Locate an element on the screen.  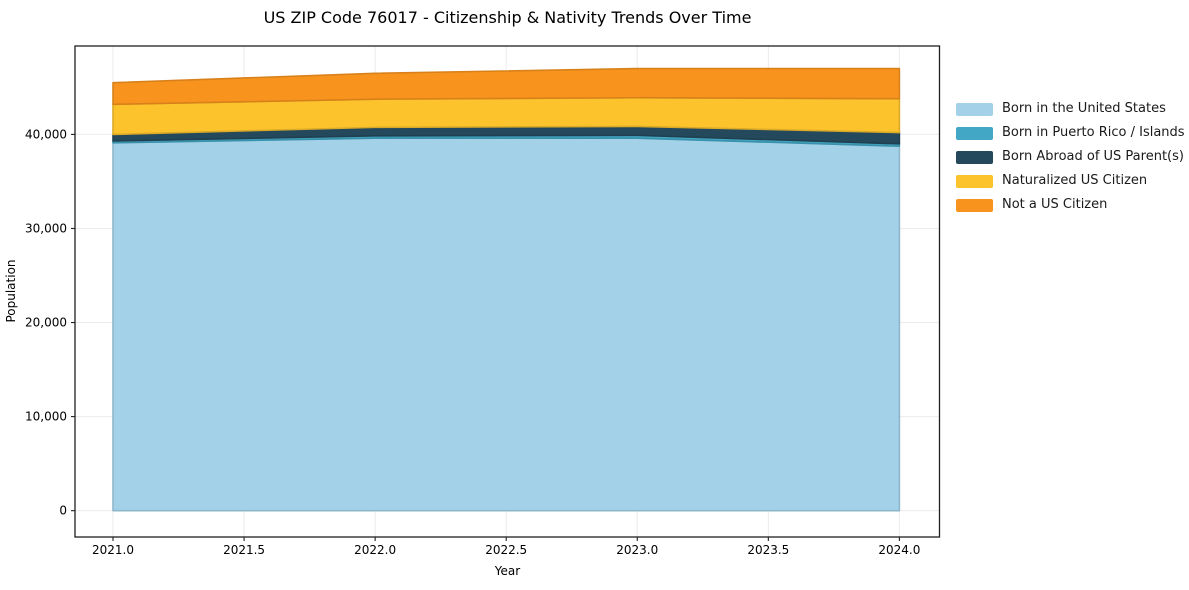
legend-item: Born in the United States is located at coordinates (1070, 109).